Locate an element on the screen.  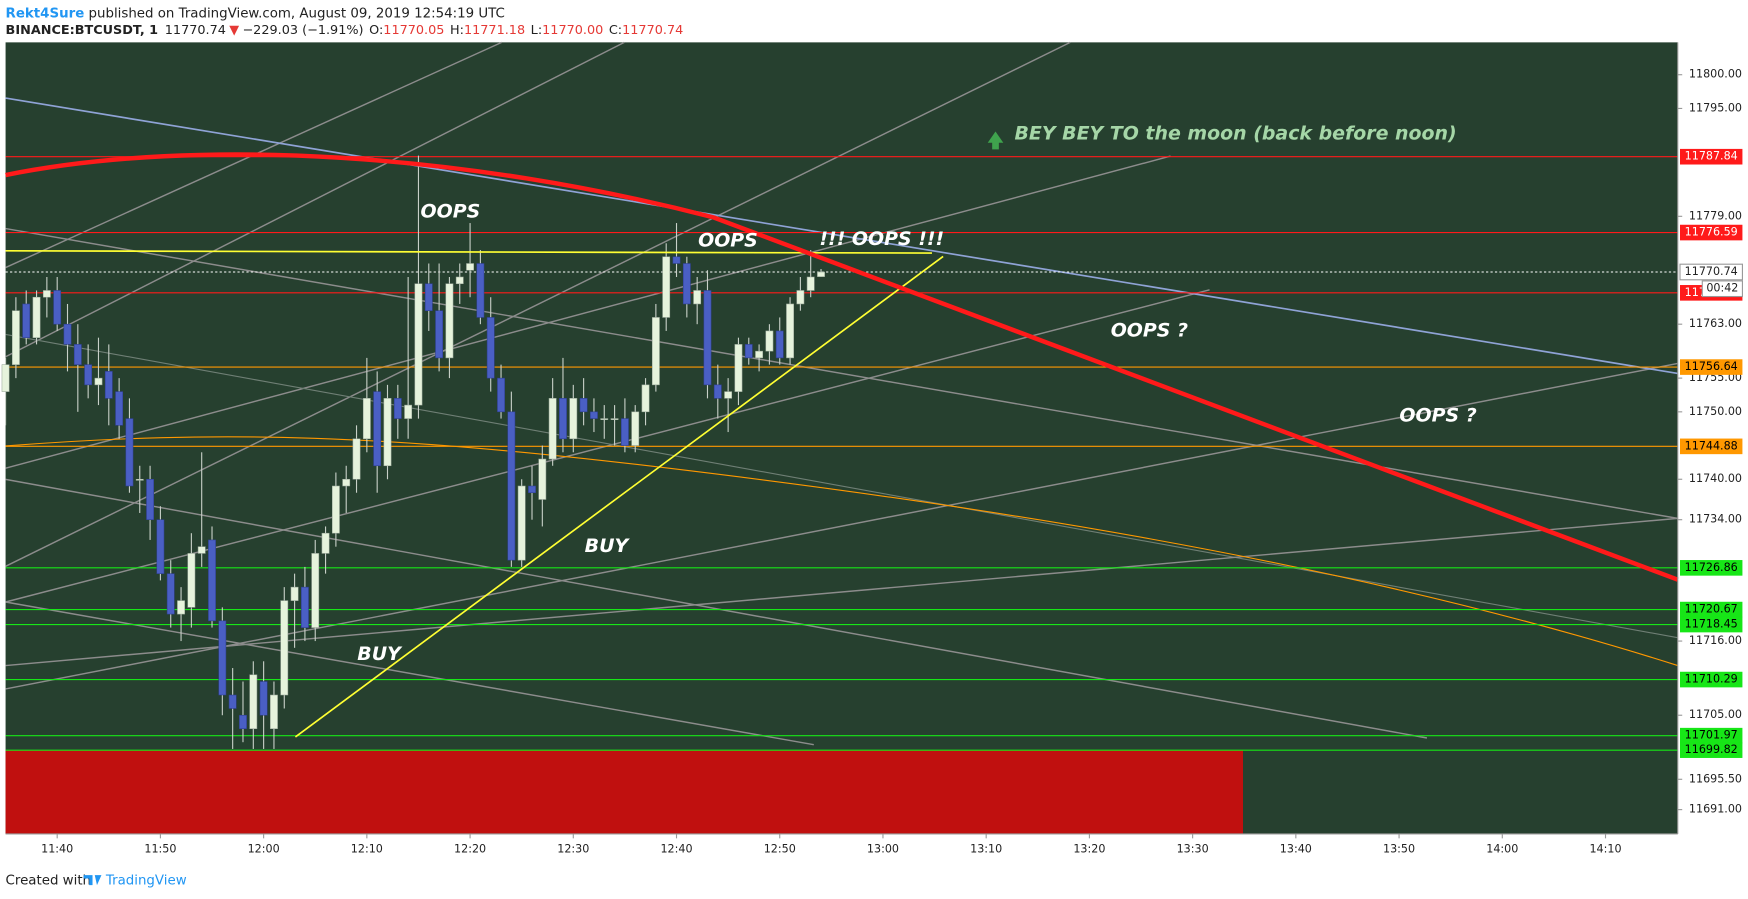
zone is located at coordinates (624, 792).